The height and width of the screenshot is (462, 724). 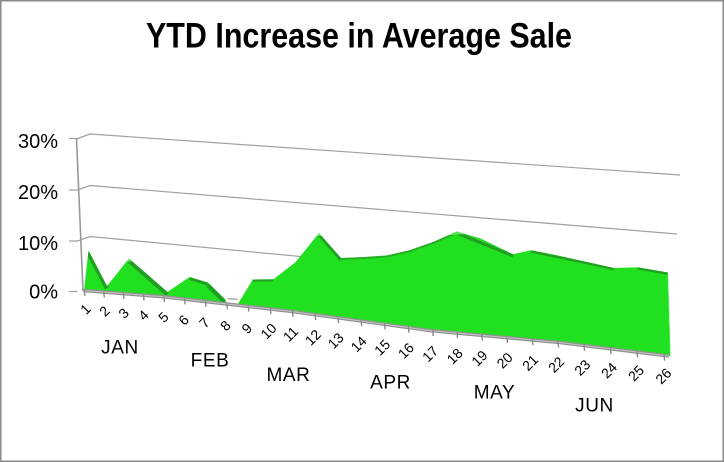 I want to click on svg-text: 20%, so click(x=38, y=193).